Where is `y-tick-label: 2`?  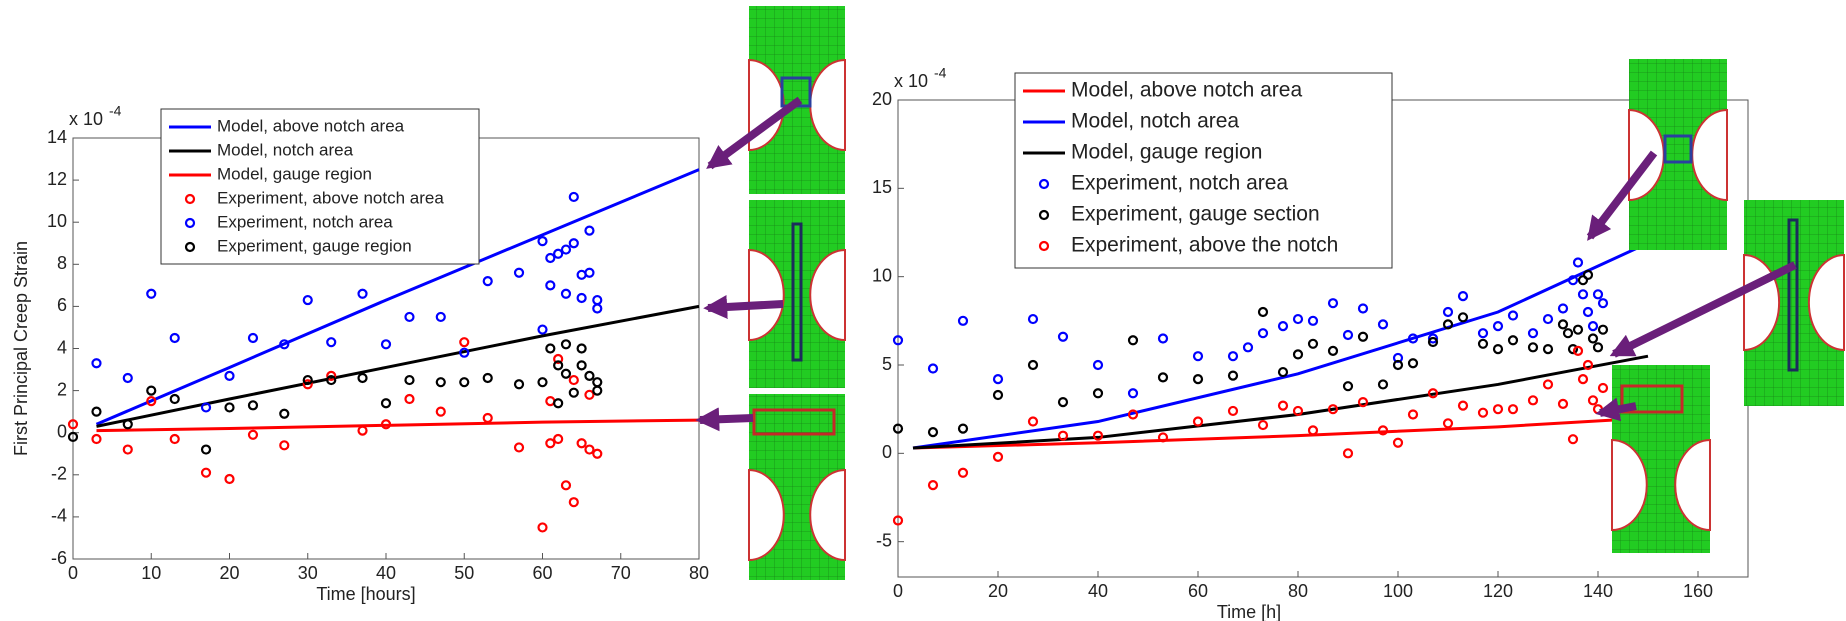
y-tick-label: 2 is located at coordinates (62, 389).